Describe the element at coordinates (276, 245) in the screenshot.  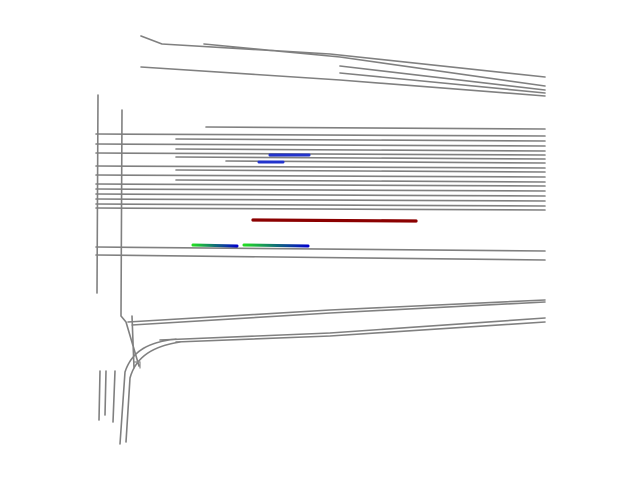
I see `train-k` at that location.